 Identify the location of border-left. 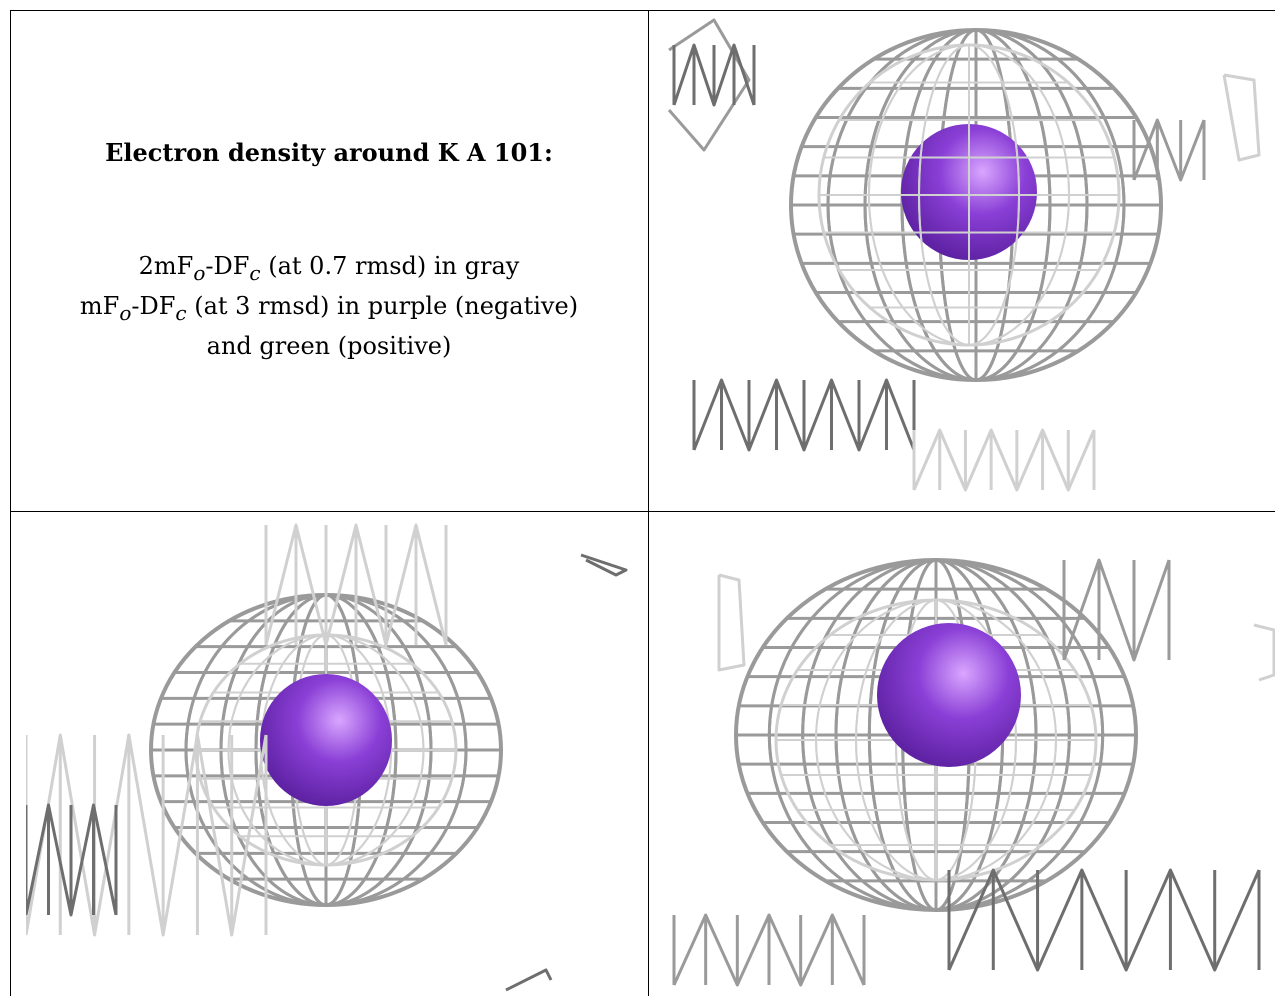
(10, 503).